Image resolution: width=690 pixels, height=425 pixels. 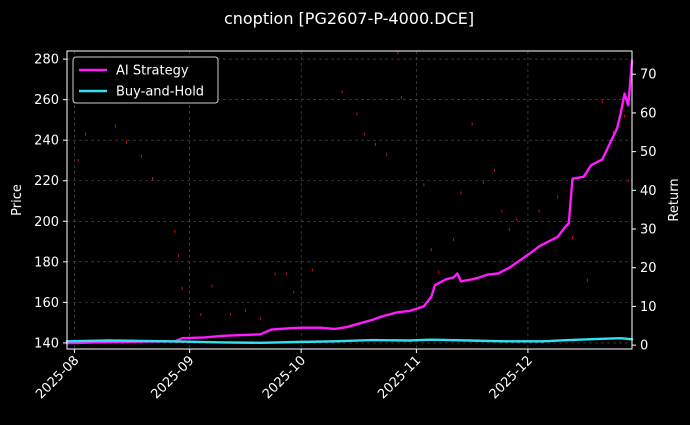 What do you see at coordinates (46, 141) in the screenshot?
I see `y-tick-label: 240` at bounding box center [46, 141].